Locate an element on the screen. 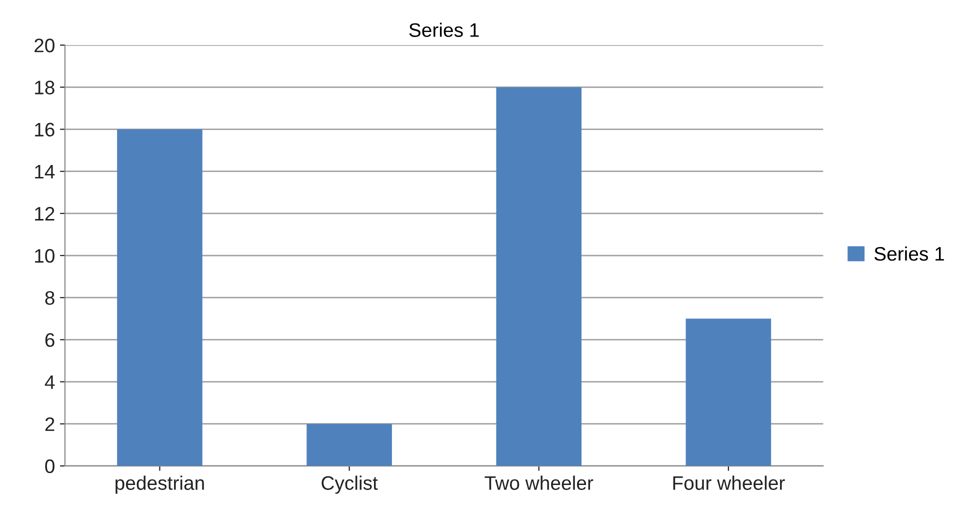 The height and width of the screenshot is (507, 955). y-tick-label: 20 is located at coordinates (44, 45).